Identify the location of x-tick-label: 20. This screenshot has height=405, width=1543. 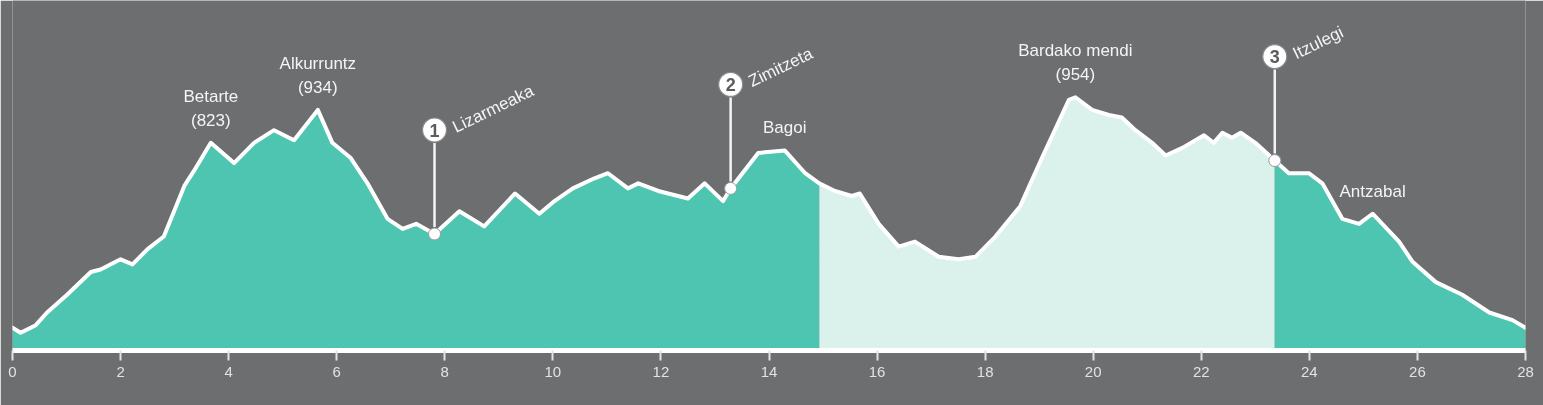
(1093, 371).